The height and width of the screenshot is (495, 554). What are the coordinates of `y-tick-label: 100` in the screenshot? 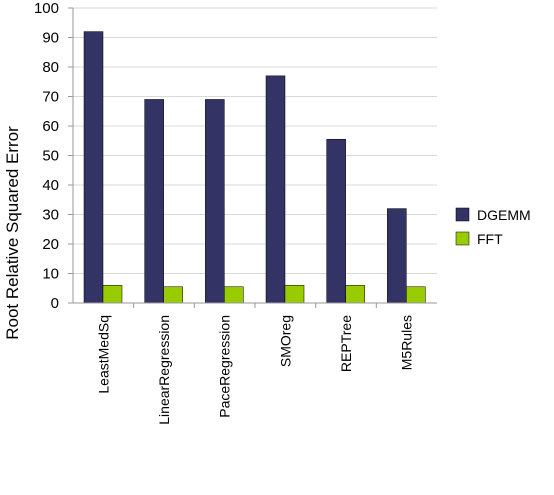 It's located at (46, 8).